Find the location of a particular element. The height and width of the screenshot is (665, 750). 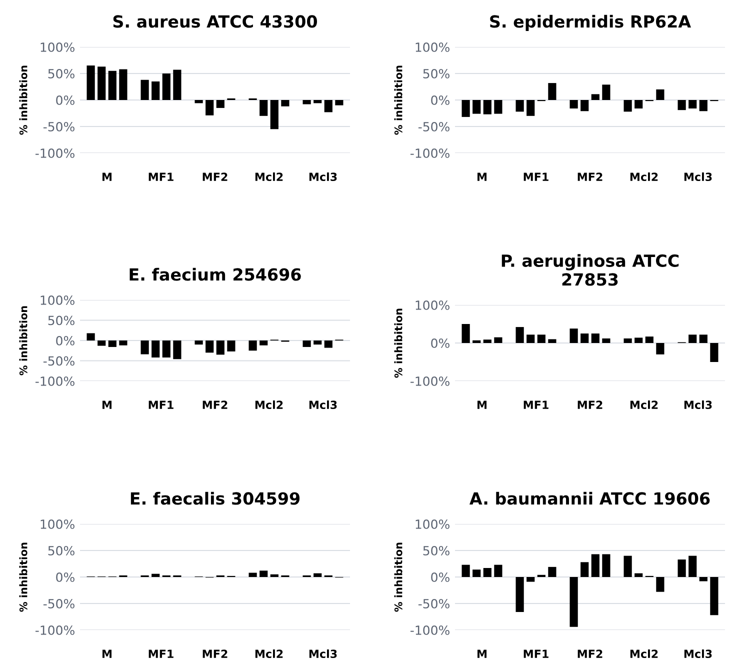

chart-title: P. aeruginosa ATCC 27853 is located at coordinates (590, 270).